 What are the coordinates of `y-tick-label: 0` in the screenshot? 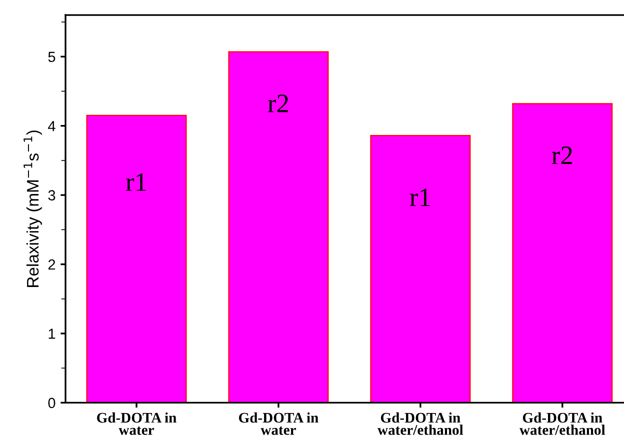 It's located at (52, 403).